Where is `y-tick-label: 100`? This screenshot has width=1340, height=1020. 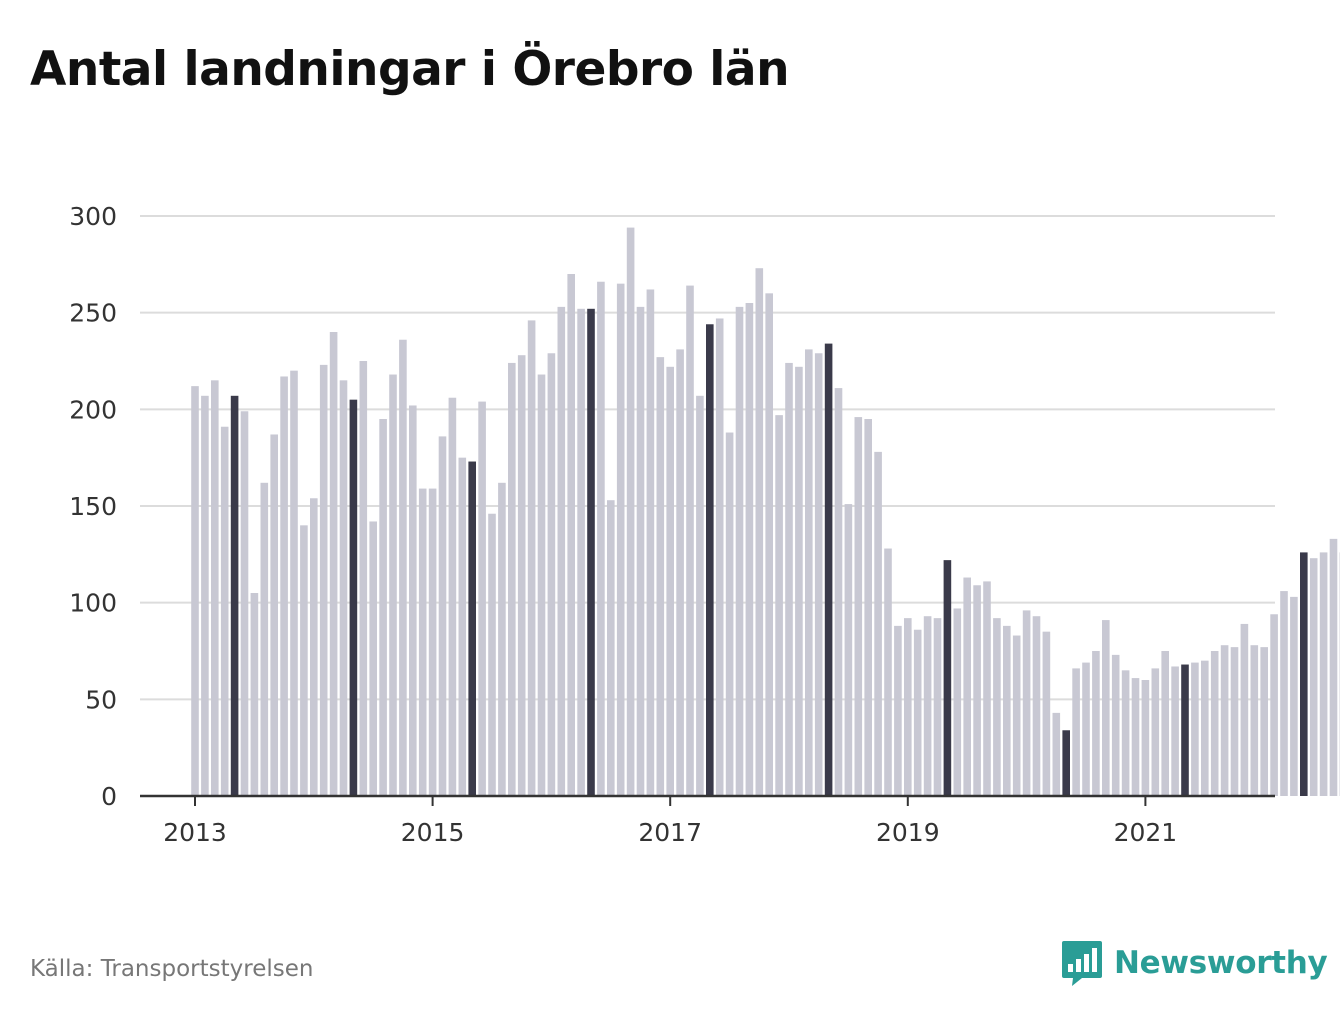 y-tick-label: 100 is located at coordinates (93, 603).